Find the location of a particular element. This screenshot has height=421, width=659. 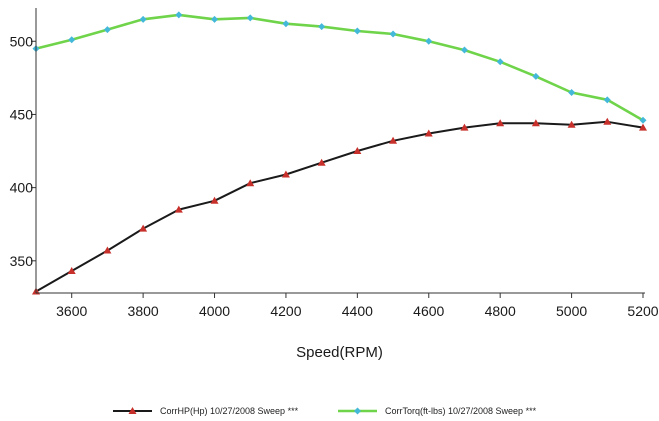

x-tick-label: 5200 is located at coordinates (642, 311).